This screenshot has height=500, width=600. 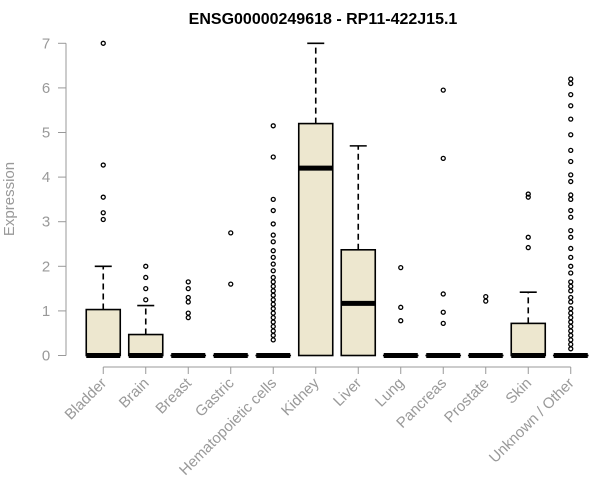 I want to click on y-tick-label: 0, so click(x=46, y=356).